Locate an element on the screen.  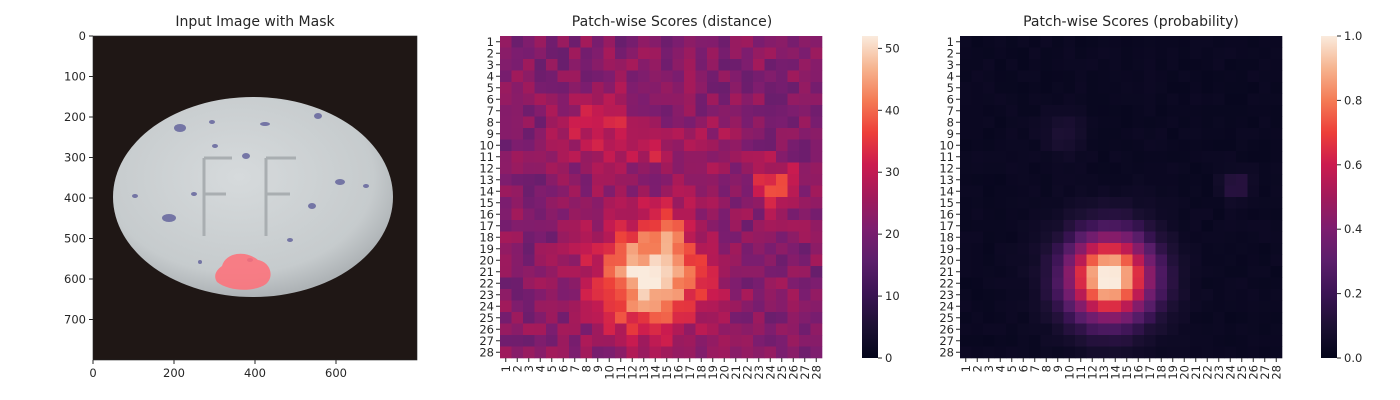
x-tick-label: 13 is located at coordinates (1104, 372).